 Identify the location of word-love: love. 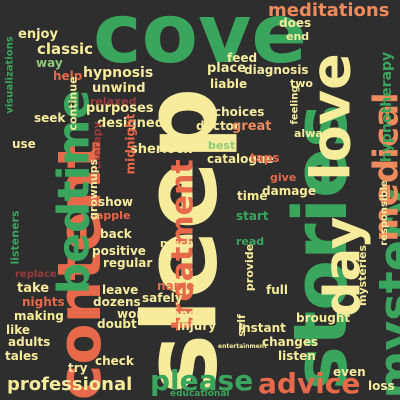
(331, 117).